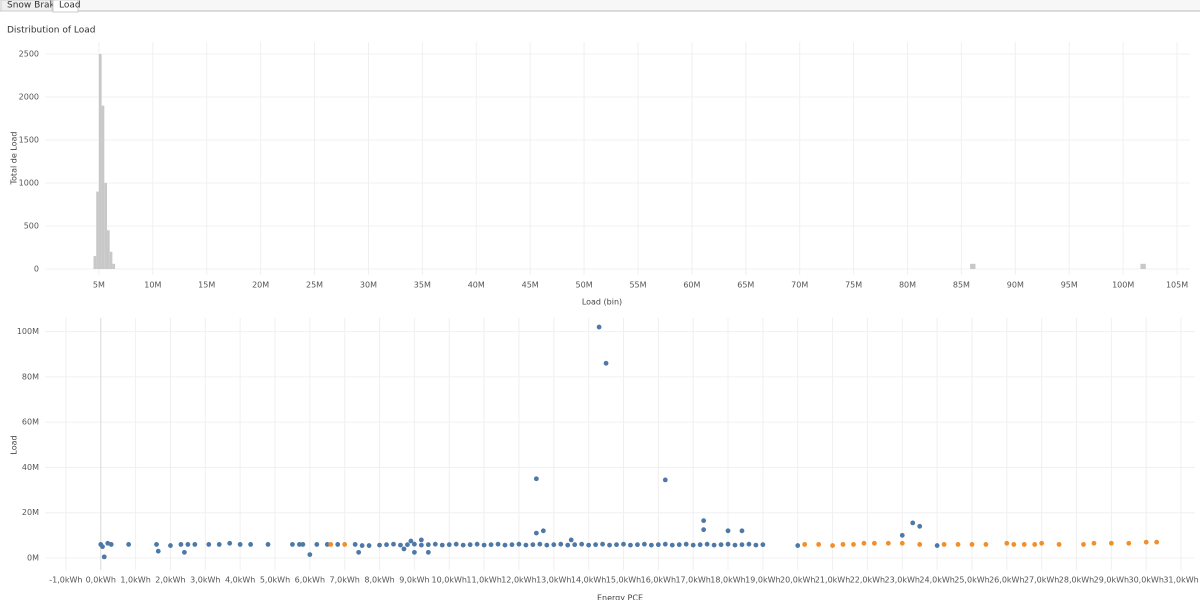 Image resolution: width=1200 pixels, height=600 pixels. Describe the element at coordinates (692, 580) in the screenshot. I see `x-tick-label: 17,0kWh` at that location.